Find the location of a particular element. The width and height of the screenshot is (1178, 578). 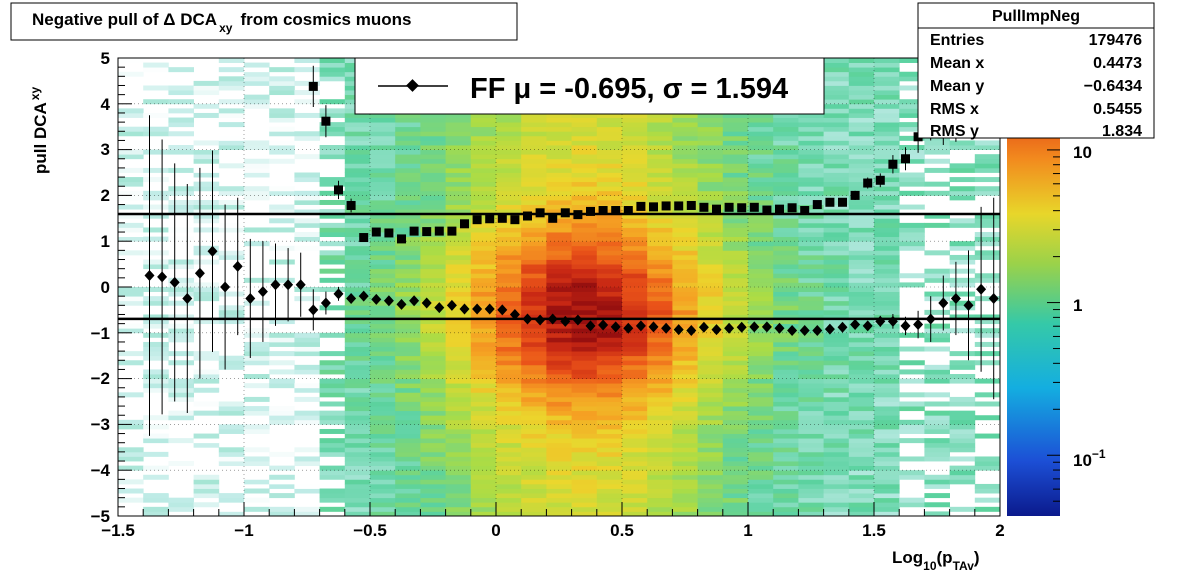

fit-lines is located at coordinates (559, 266).